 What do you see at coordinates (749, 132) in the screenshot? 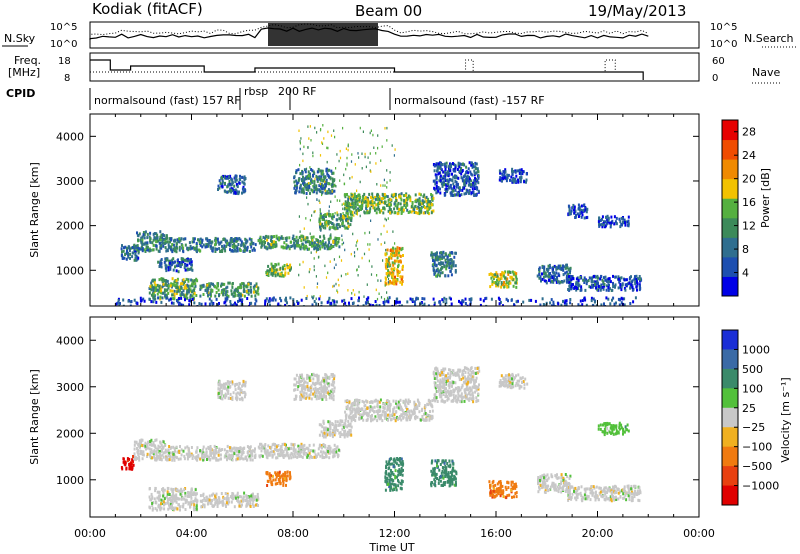
I see `colorbar-tick-label: 28` at bounding box center [749, 132].